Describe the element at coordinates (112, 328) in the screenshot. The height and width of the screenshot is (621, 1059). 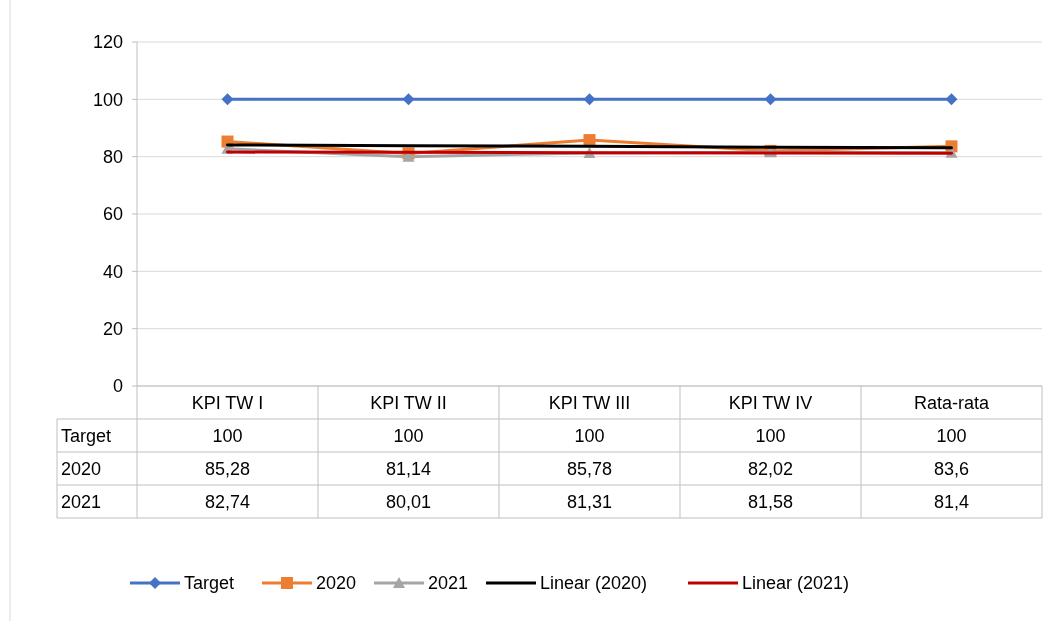
I see `y-tick-label: 20` at that location.